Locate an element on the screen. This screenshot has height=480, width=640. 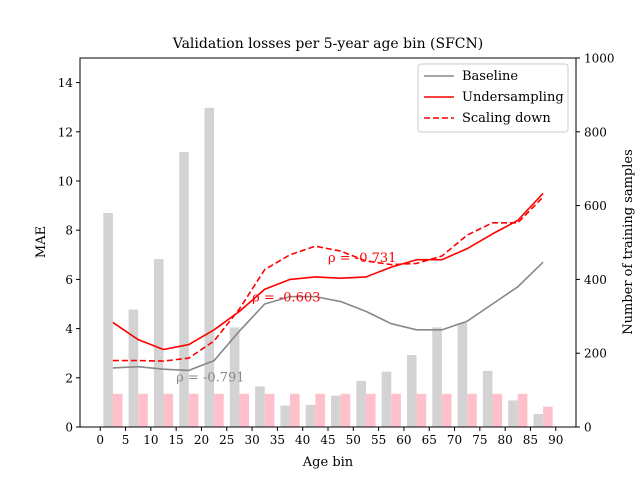
x-tick-label: 50 is located at coordinates (353, 440).